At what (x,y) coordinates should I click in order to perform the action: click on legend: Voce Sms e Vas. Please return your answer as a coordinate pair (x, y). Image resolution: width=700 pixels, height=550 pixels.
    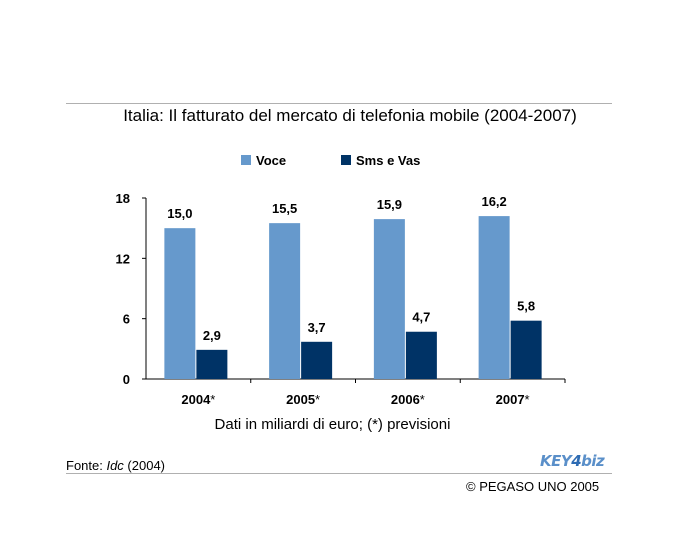
    Looking at the image, I should click on (330, 160).